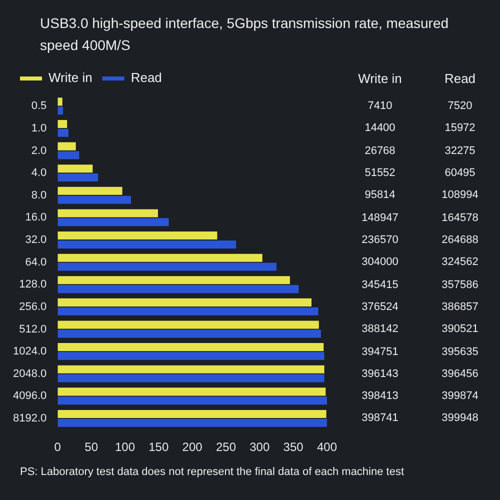 The width and height of the screenshot is (500, 500). Describe the element at coordinates (380, 351) in the screenshot. I see `text: 394751` at that location.